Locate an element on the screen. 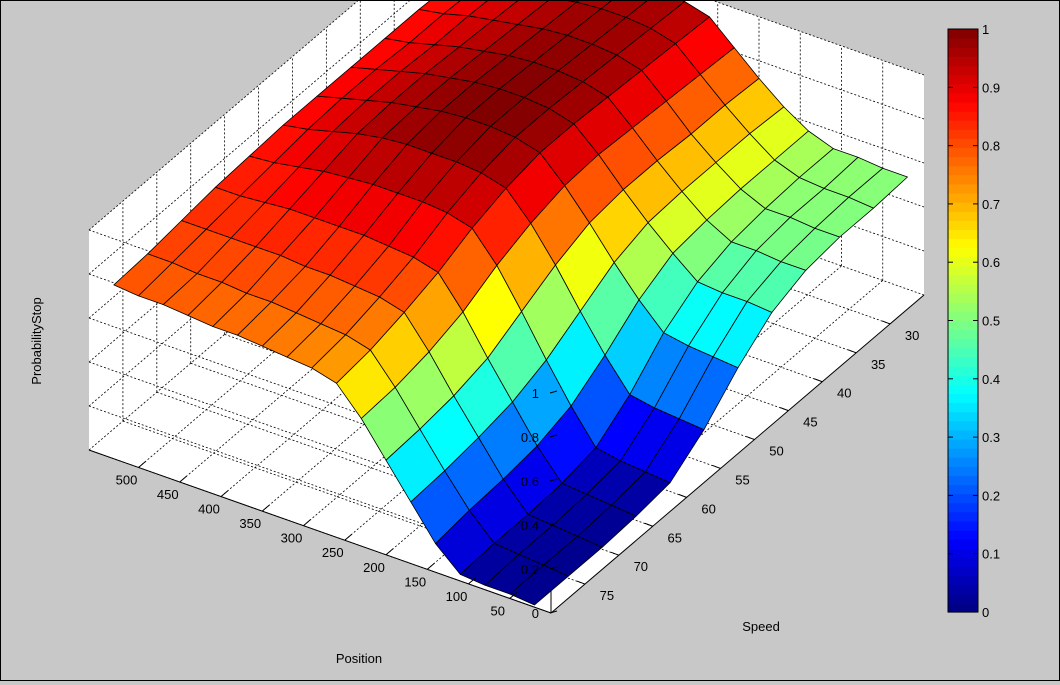 This screenshot has width=1060, height=685. colorbar-tick-label: 0.4 is located at coordinates (991, 379).